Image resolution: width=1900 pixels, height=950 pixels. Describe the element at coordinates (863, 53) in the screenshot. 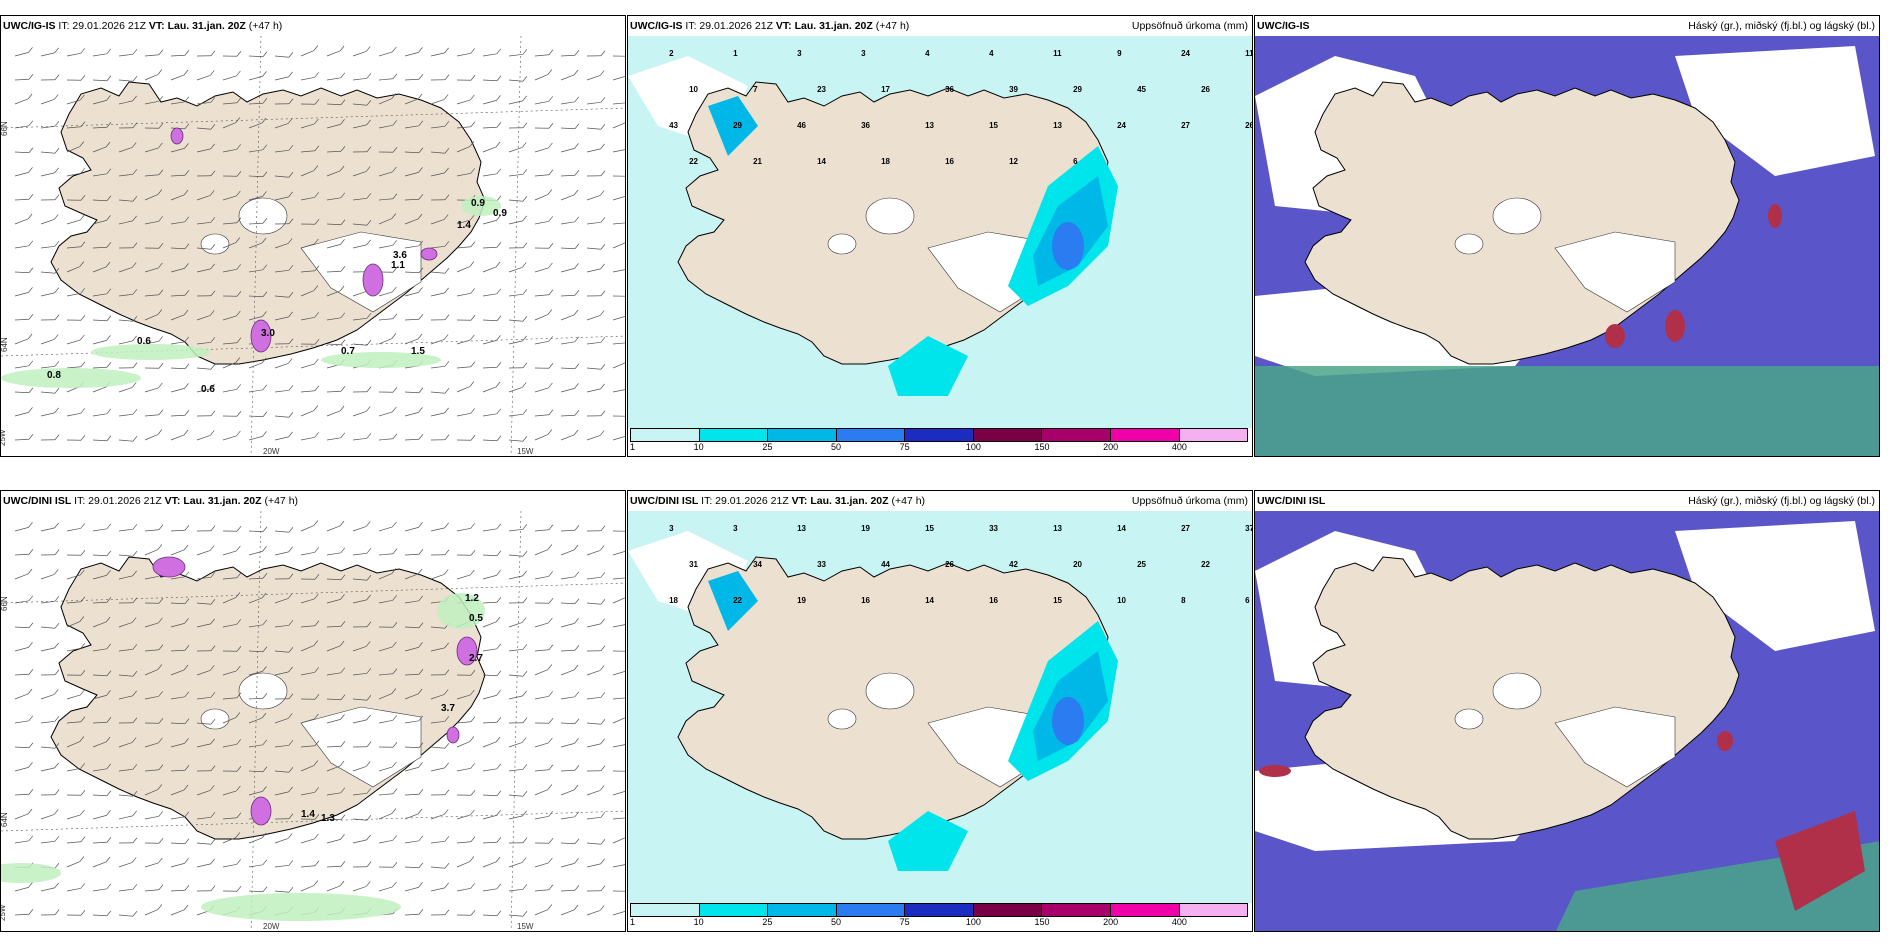

I see `precip-value: 3` at that location.